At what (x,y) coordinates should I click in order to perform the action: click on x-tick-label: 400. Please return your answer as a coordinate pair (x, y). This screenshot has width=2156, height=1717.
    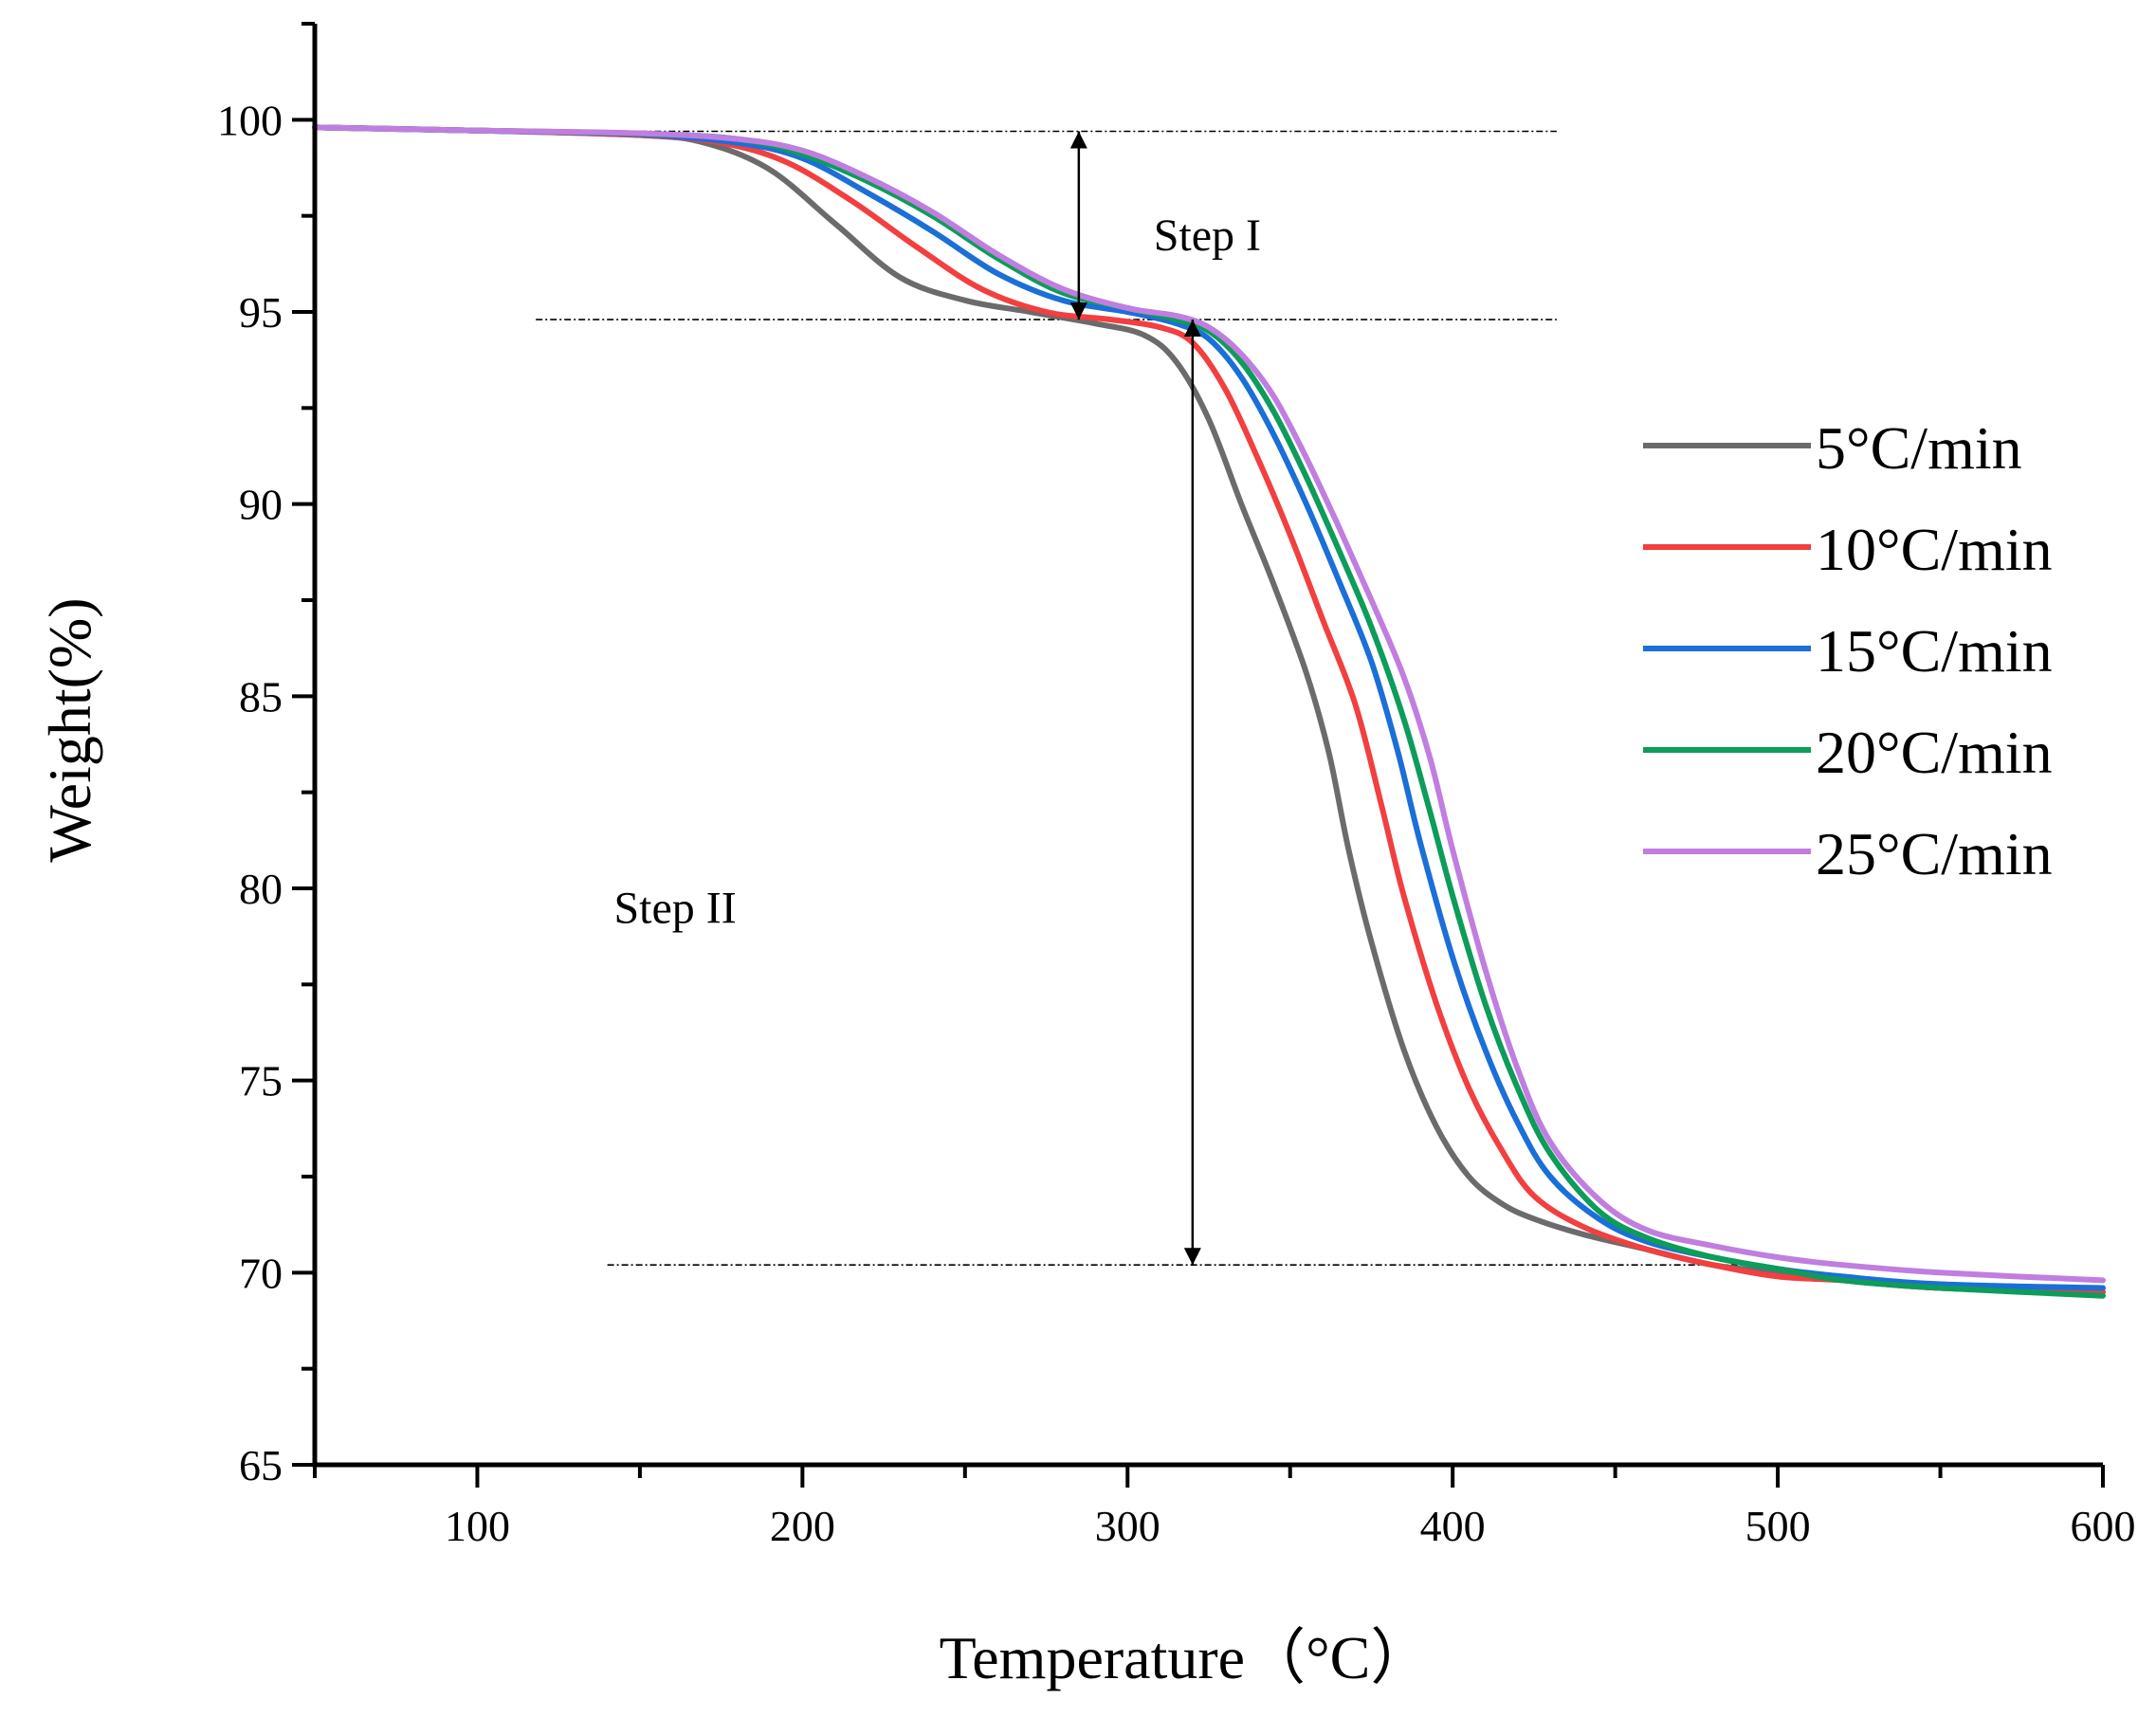
    Looking at the image, I should click on (1453, 1526).